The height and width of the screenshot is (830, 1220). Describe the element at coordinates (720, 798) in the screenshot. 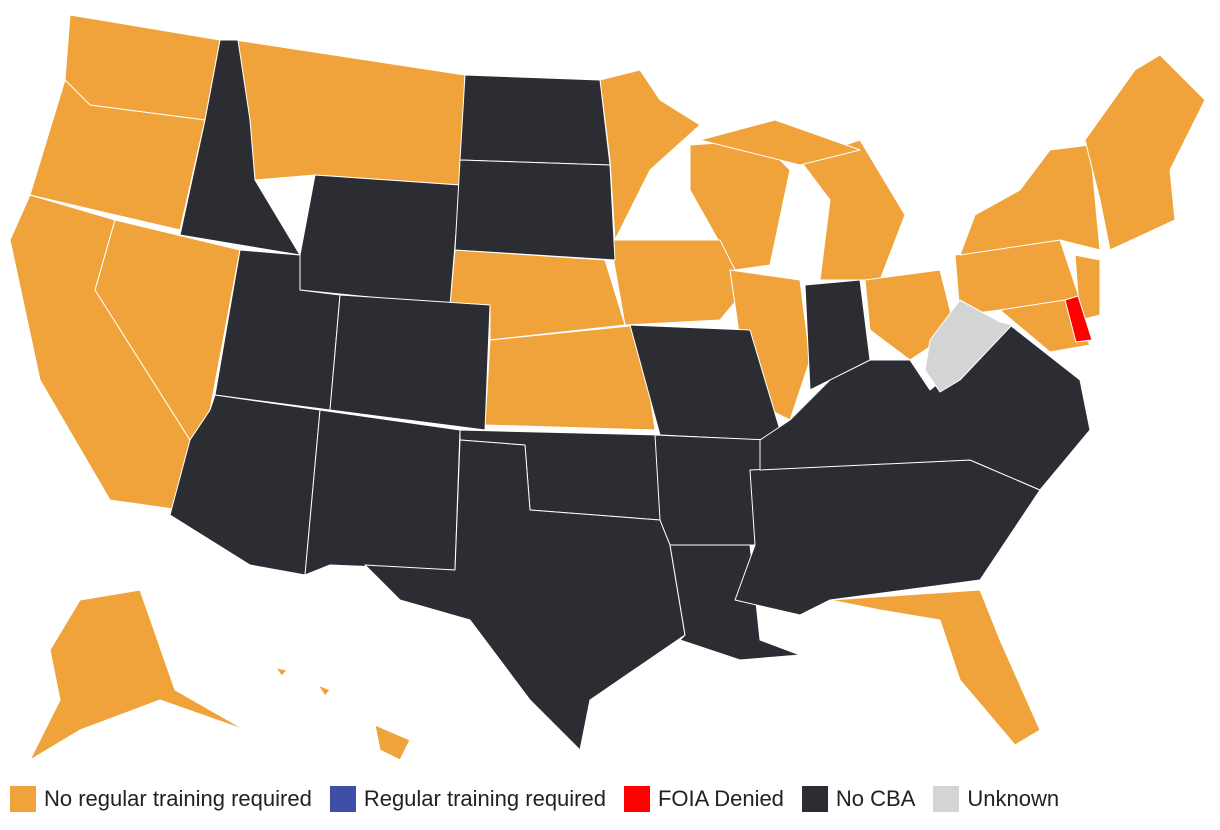

I see `legend-label: FOIA Denied` at that location.